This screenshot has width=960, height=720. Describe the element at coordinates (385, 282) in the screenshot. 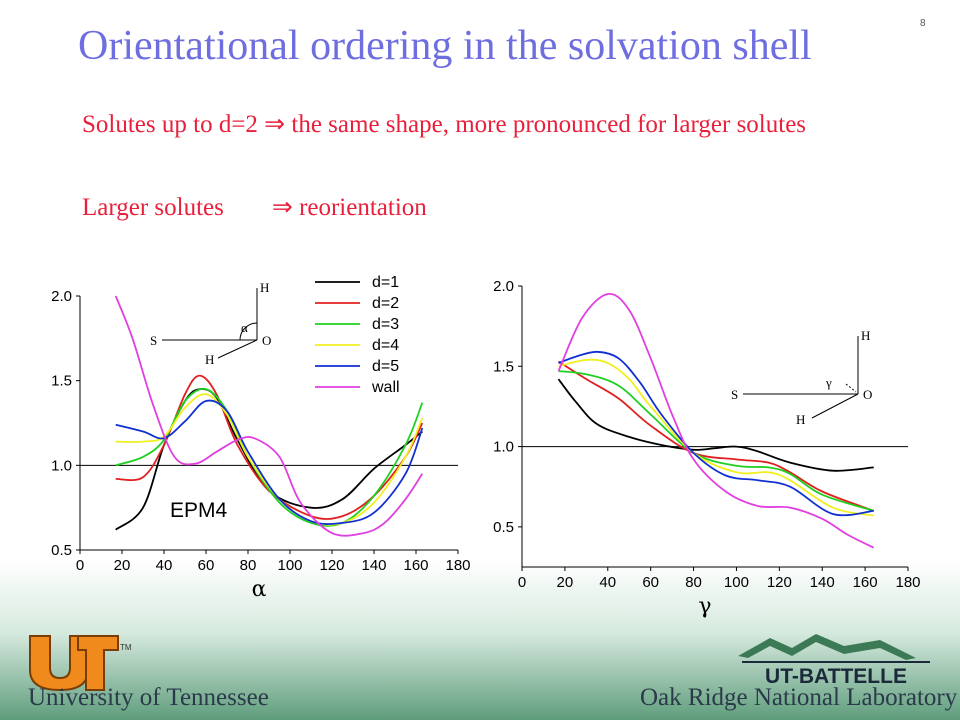

I see `legend-label-d=1: d=1` at that location.